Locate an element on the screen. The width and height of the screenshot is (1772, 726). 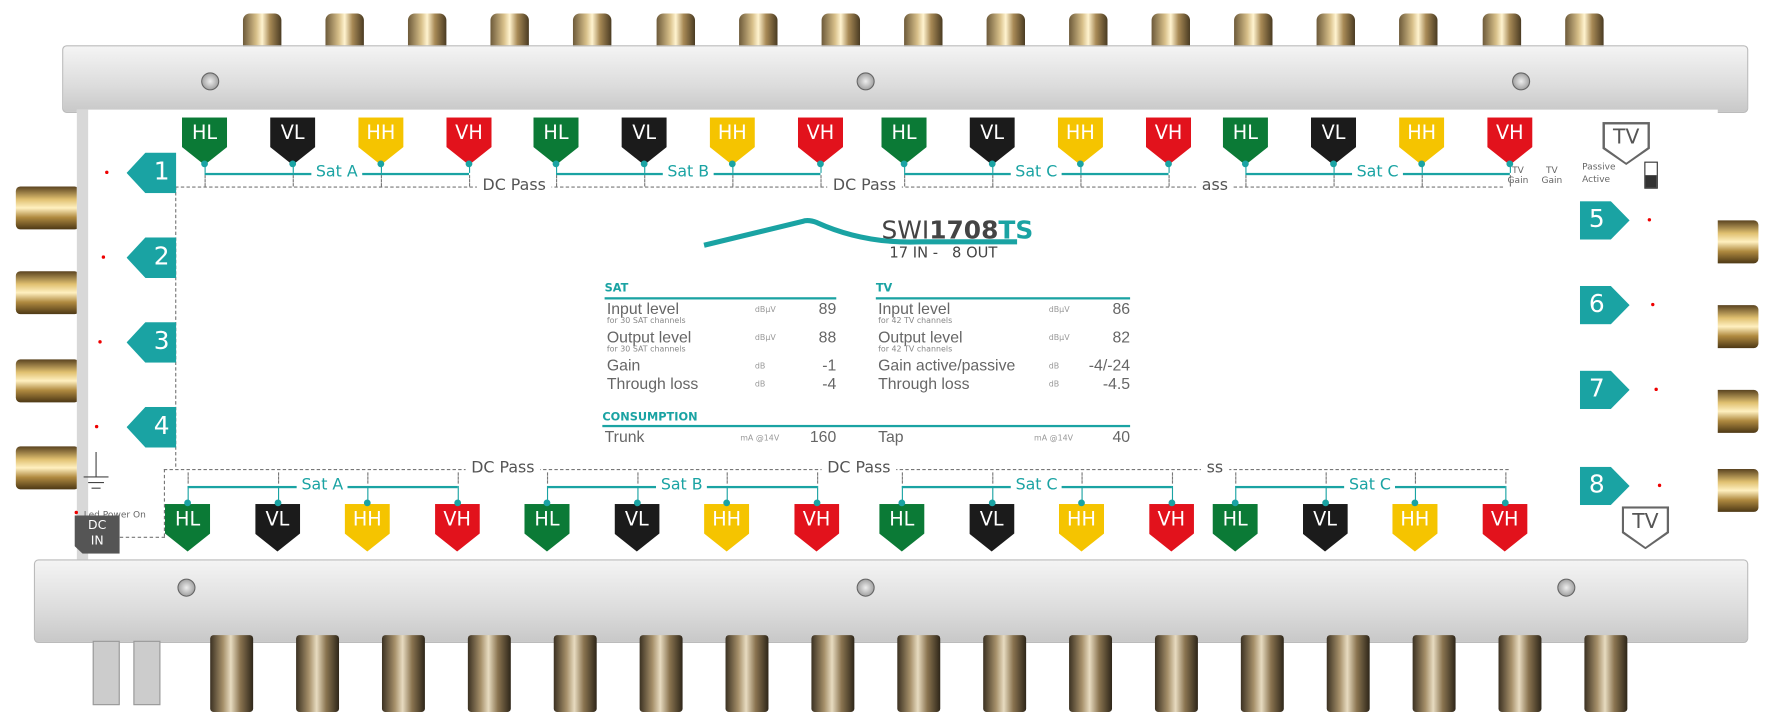
dc-pass-label: ss is located at coordinates (1214, 467).